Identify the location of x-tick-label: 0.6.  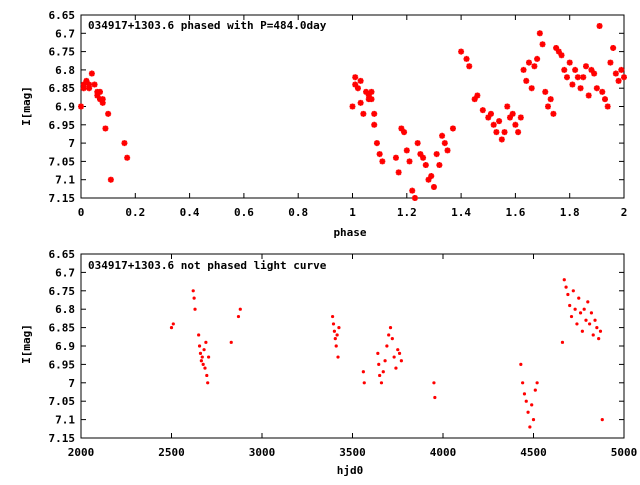
(244, 212).